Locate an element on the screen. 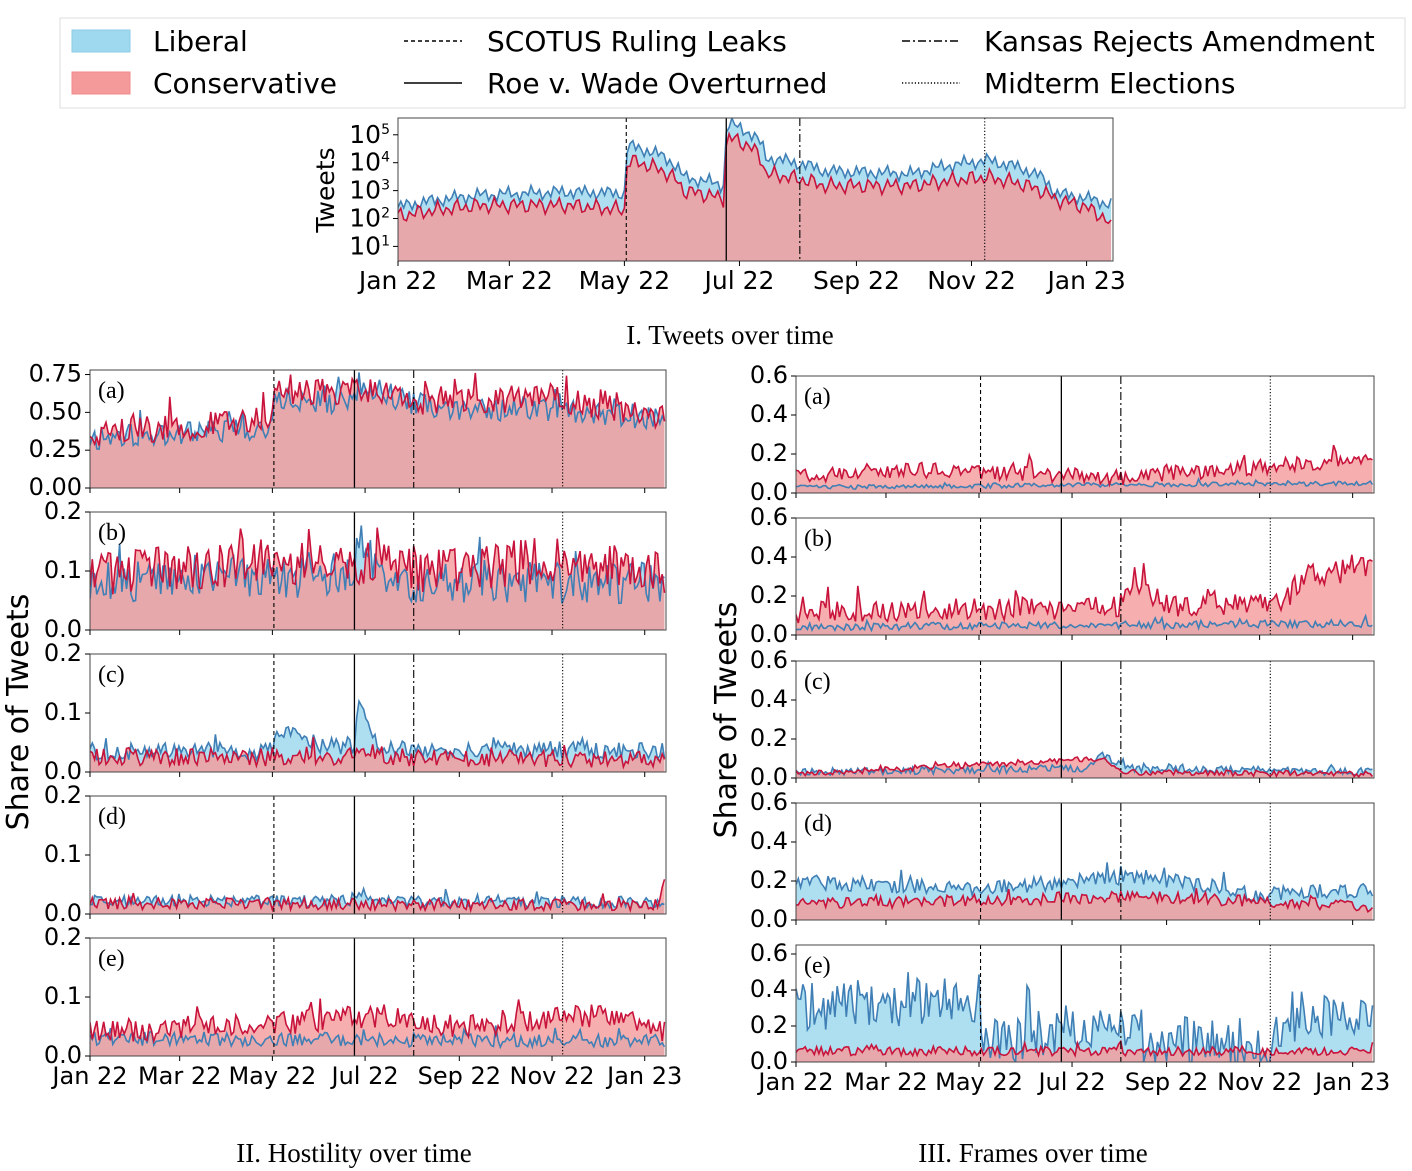  hostility-subplot-2: 0.0 0.1 0.2 (c) is located at coordinates (355, 712).